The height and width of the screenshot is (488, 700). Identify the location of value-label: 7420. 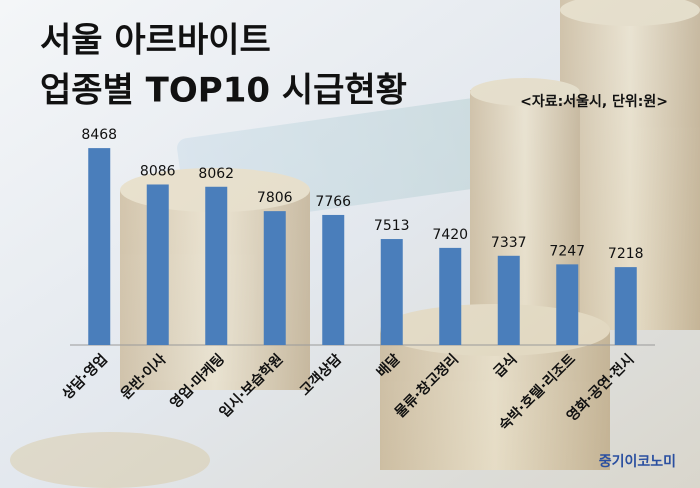
(450, 235).